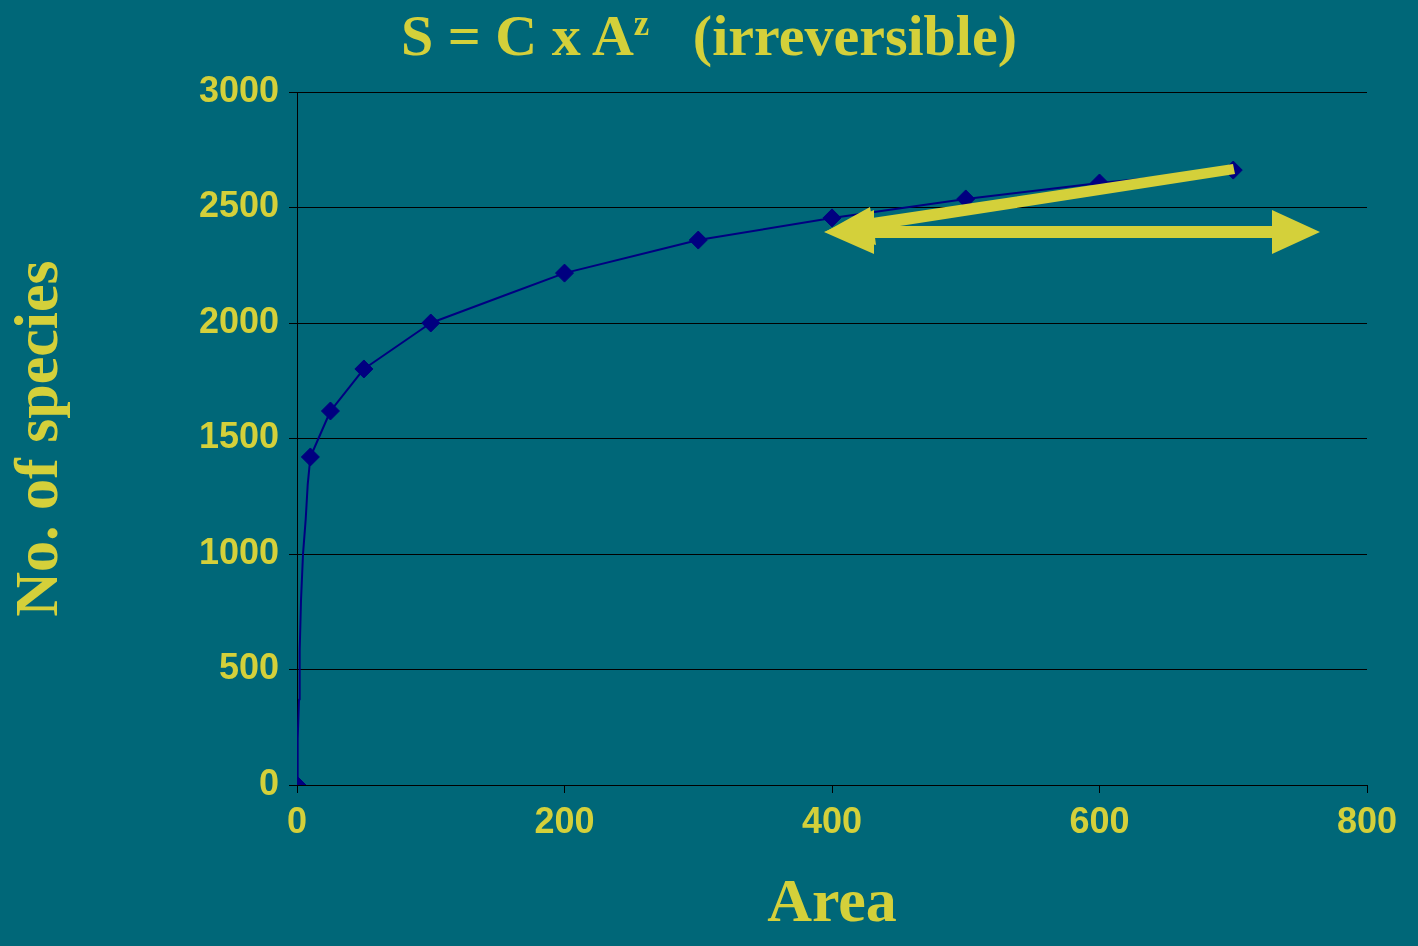 The width and height of the screenshot is (1418, 946). Describe the element at coordinates (564, 820) in the screenshot. I see `x-tick-label: 200` at that location.